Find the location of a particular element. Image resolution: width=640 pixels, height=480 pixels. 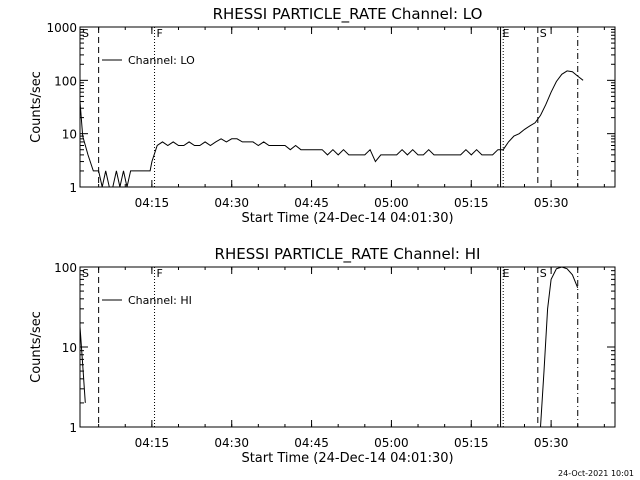

chart-title: RHESSI PARTICLE_RATE Channel: HI is located at coordinates (348, 254).